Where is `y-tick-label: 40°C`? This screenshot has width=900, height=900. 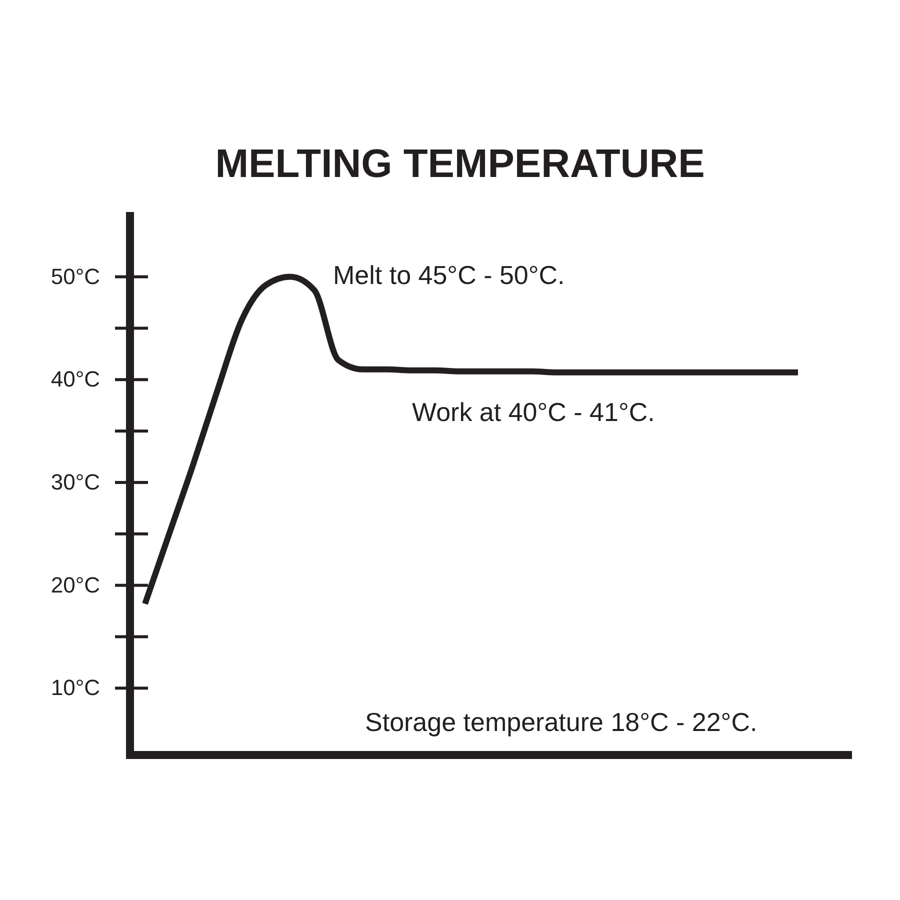
y-tick-label: 40°C is located at coordinates (75, 379).